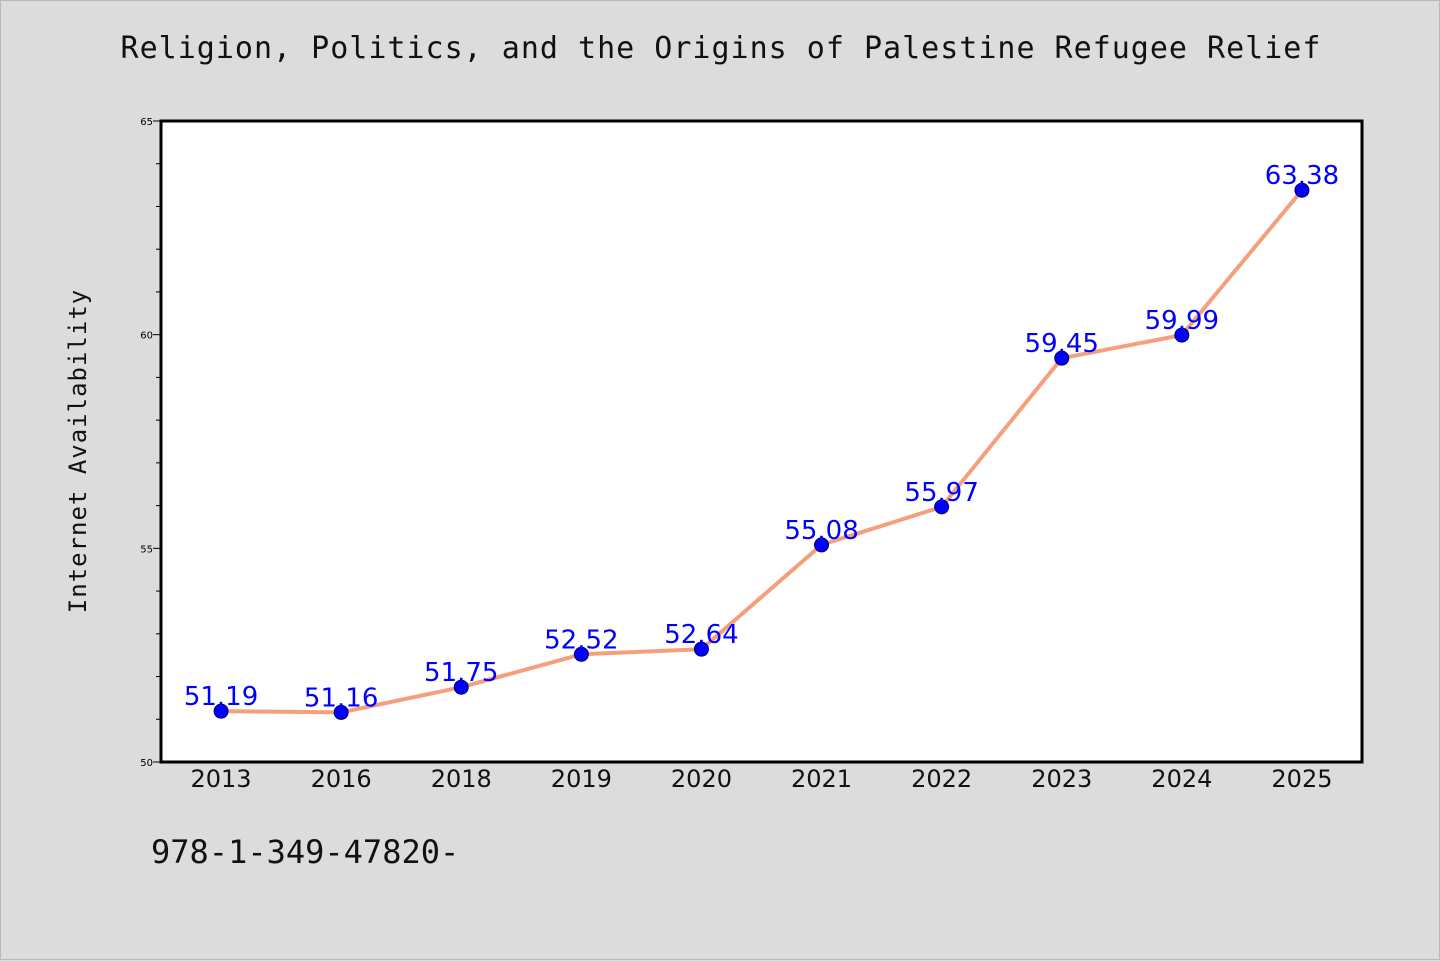 Image resolution: width=1440 pixels, height=961 pixels. Describe the element at coordinates (581, 779) in the screenshot. I see `x-tick-label: 2019` at that location.